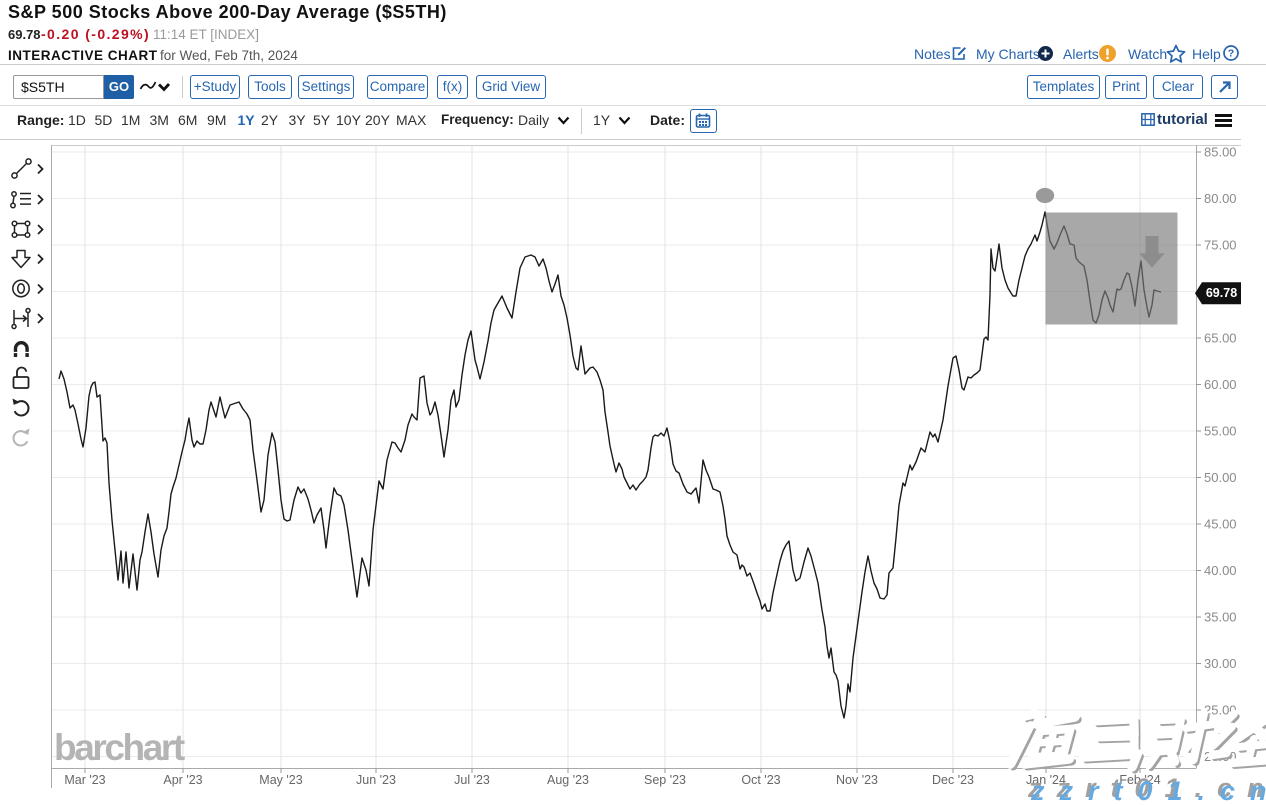  Describe the element at coordinates (1220, 245) in the screenshot. I see `svg-text: 75.00` at that location.